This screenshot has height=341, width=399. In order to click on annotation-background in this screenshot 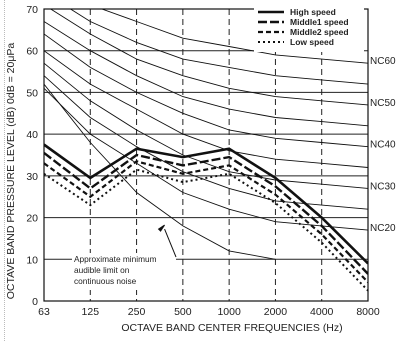, I will do `click(124, 271)`.